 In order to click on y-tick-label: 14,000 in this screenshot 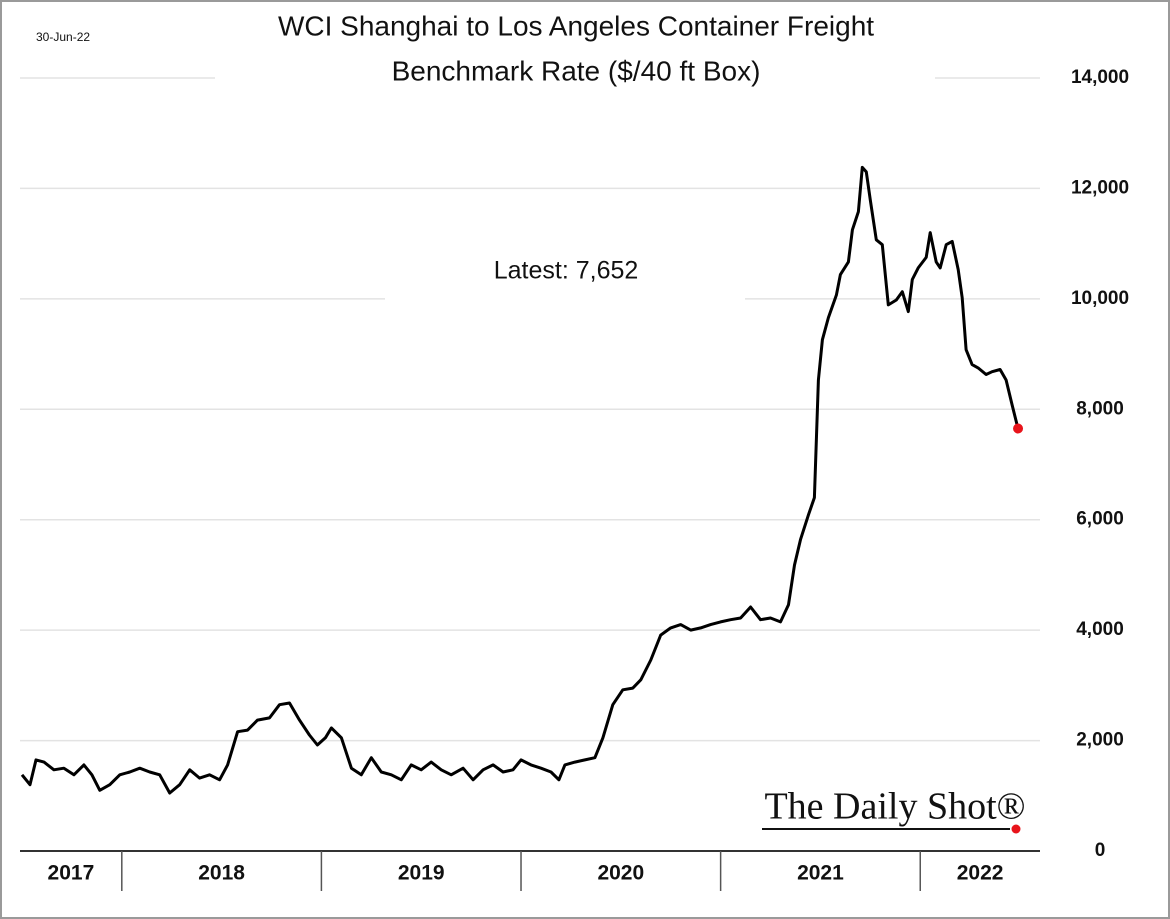, I will do `click(1100, 77)`.